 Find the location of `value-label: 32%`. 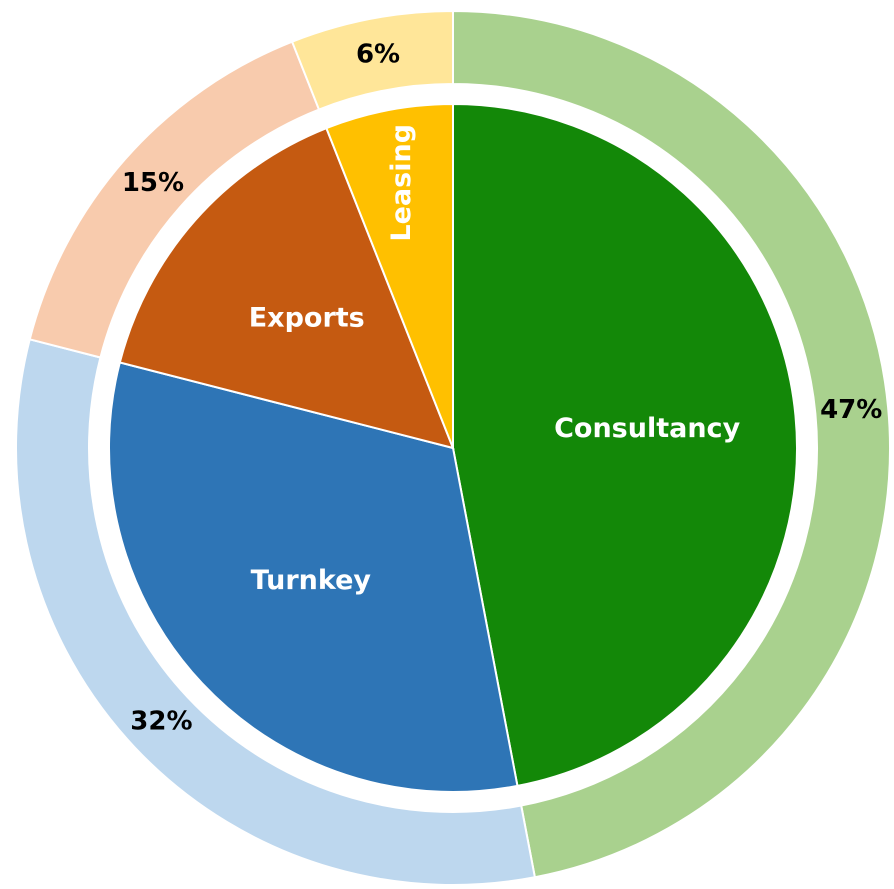

value-label: 32% is located at coordinates (161, 721).